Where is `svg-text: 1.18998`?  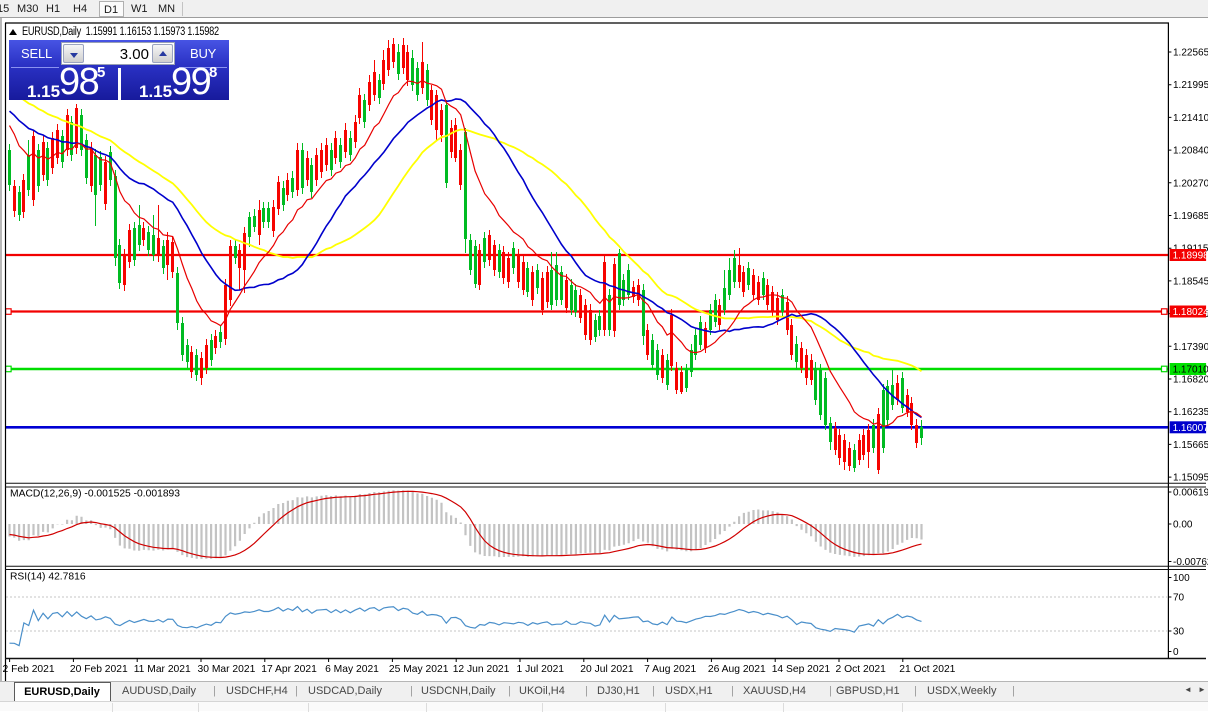
svg-text: 1.18998 is located at coordinates (1190, 256).